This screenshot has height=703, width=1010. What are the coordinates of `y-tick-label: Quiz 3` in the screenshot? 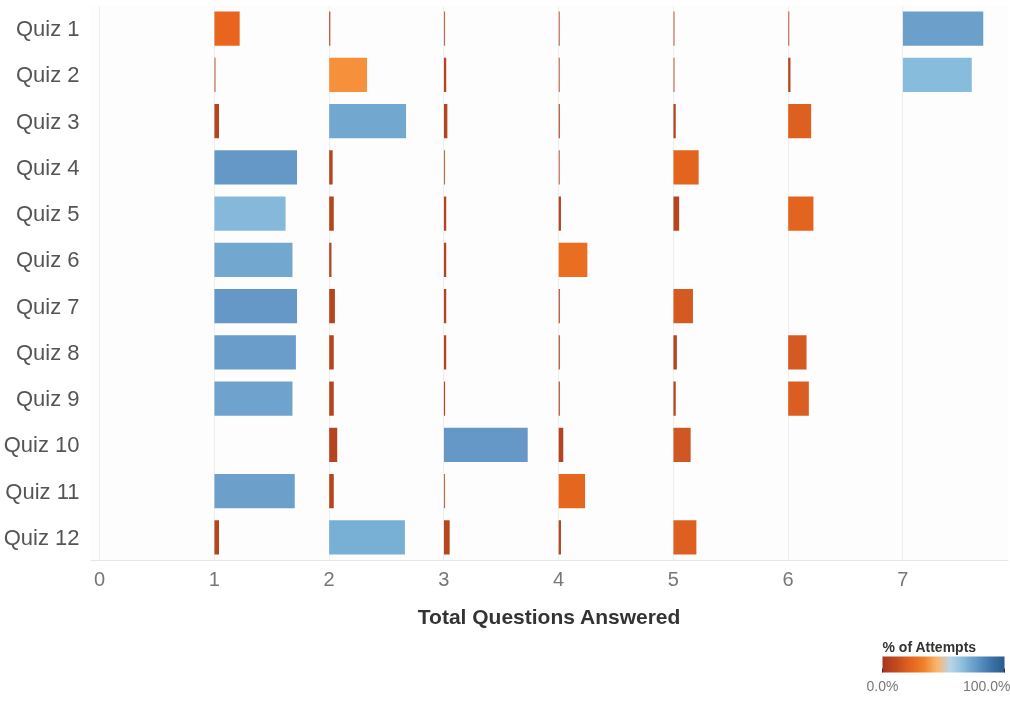 It's located at (47, 121).